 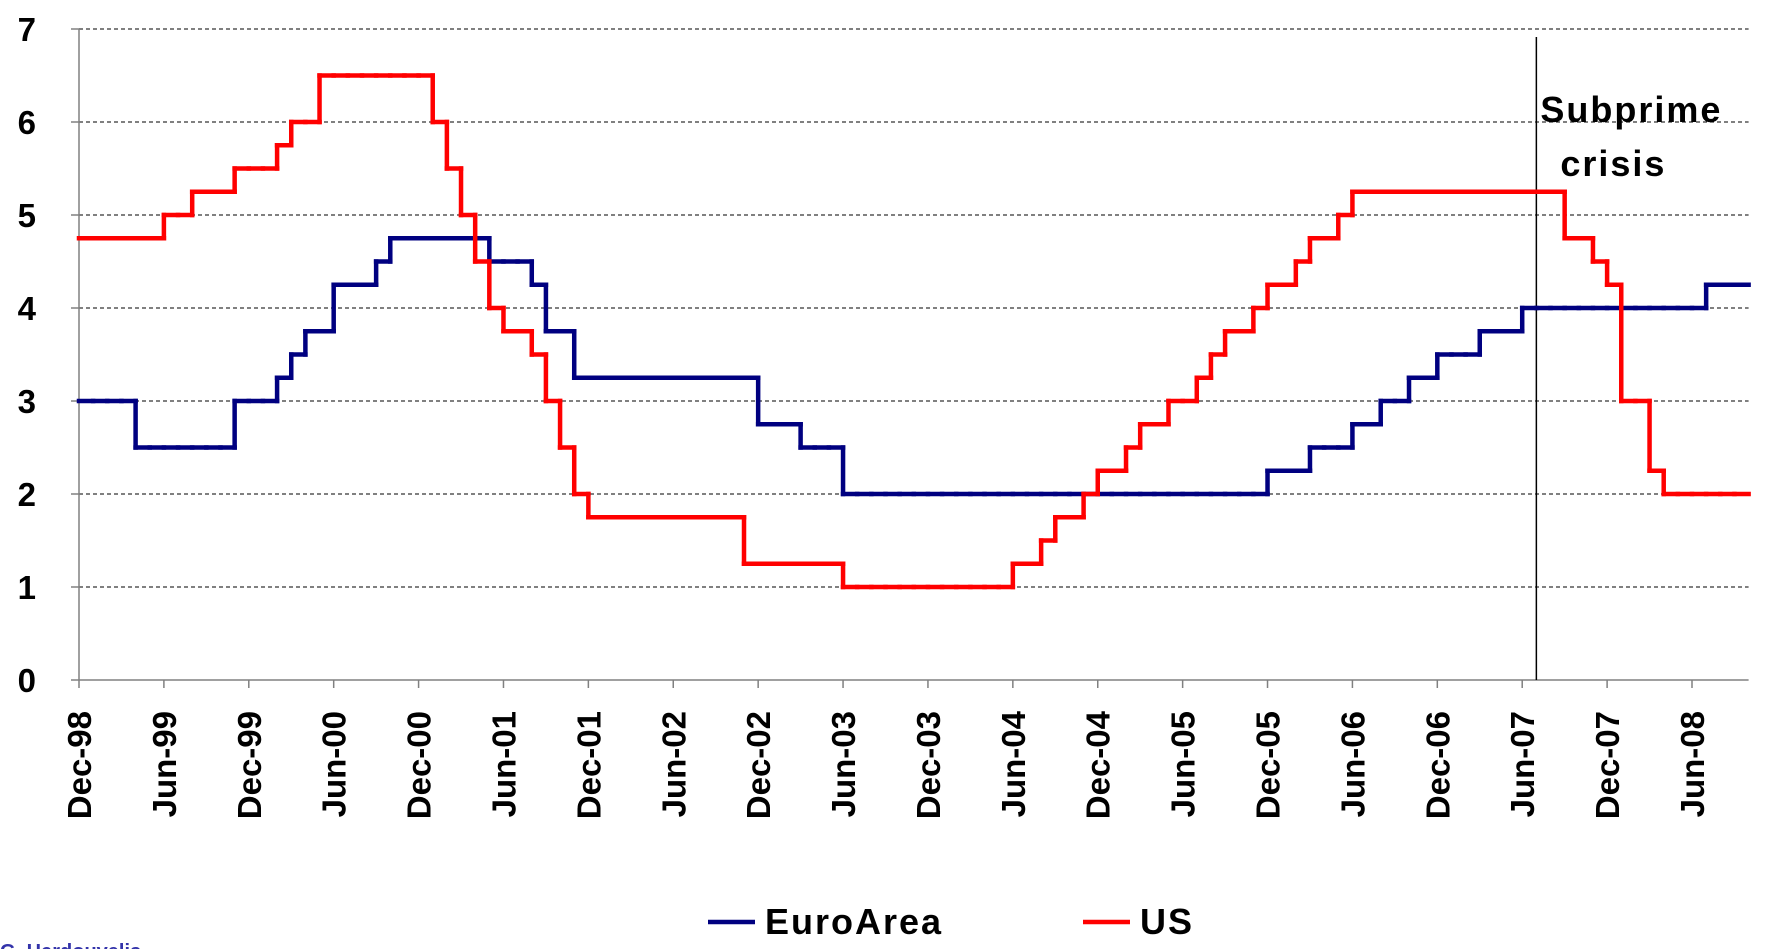 What do you see at coordinates (27, 308) in the screenshot?
I see `y-tick-label: 4` at bounding box center [27, 308].